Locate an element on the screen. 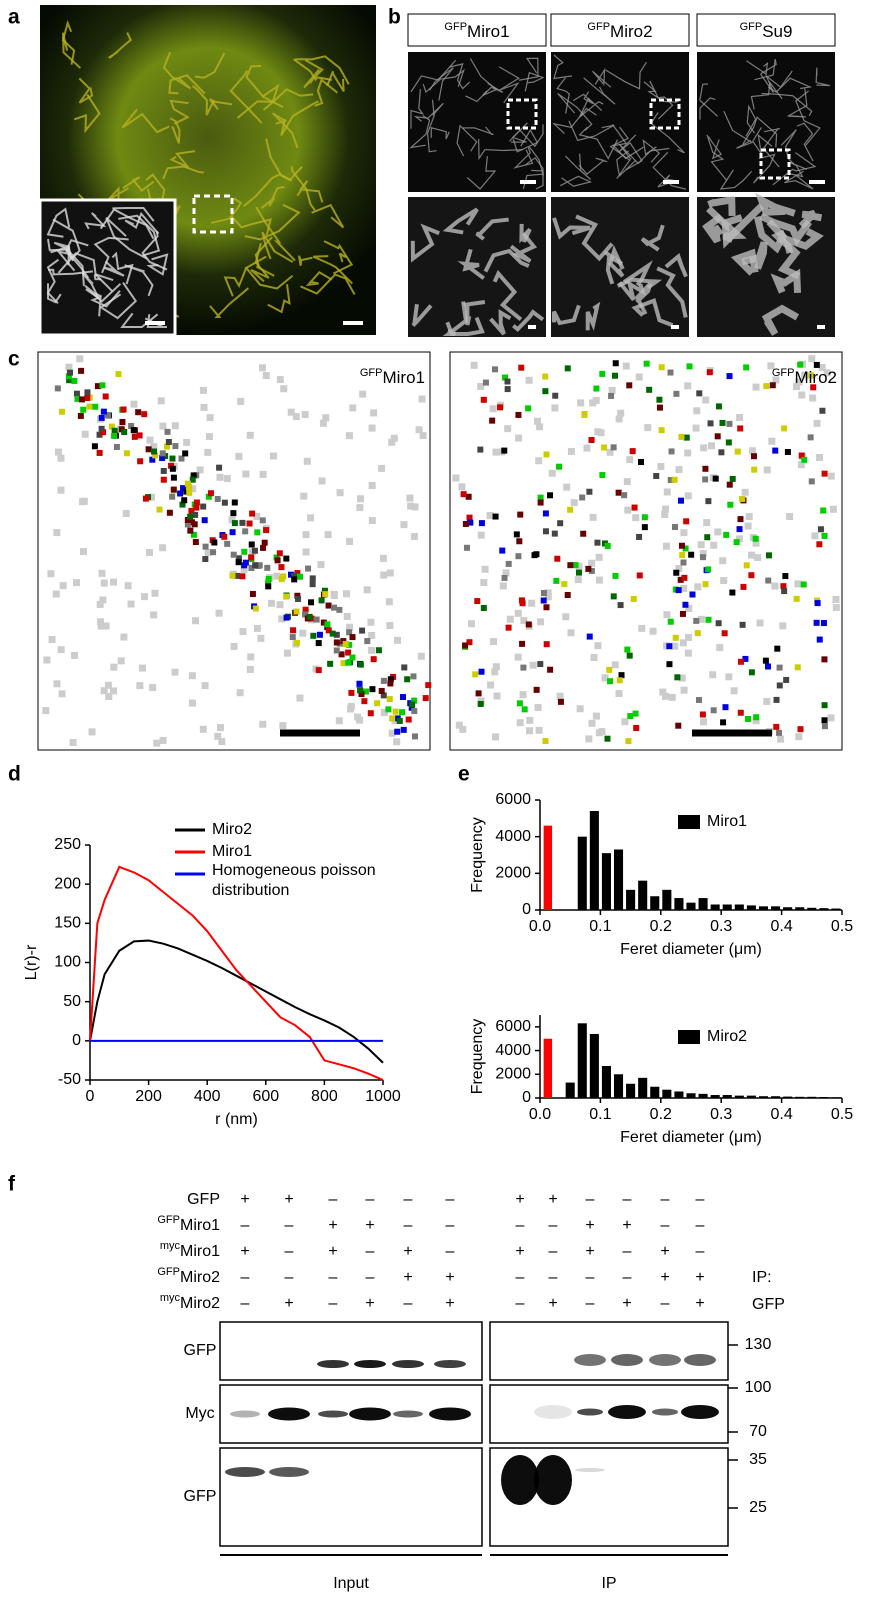  superscript: myc is located at coordinates (170, 1298).